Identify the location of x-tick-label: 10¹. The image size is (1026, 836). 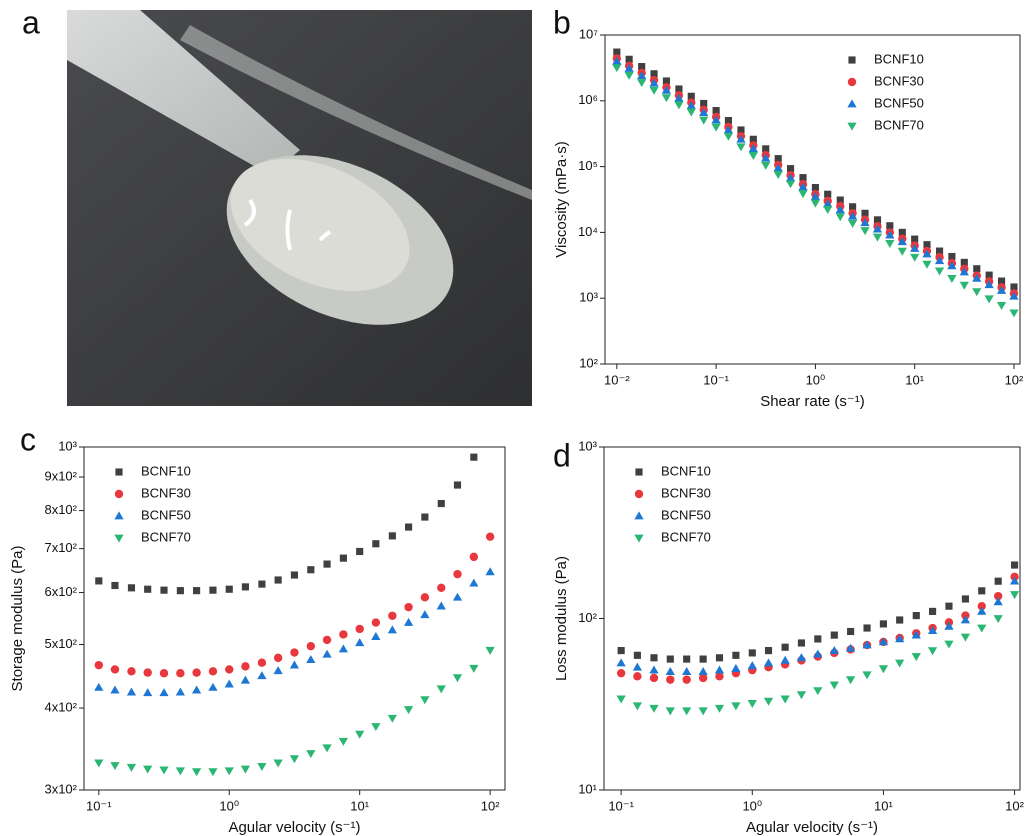
(359, 805).